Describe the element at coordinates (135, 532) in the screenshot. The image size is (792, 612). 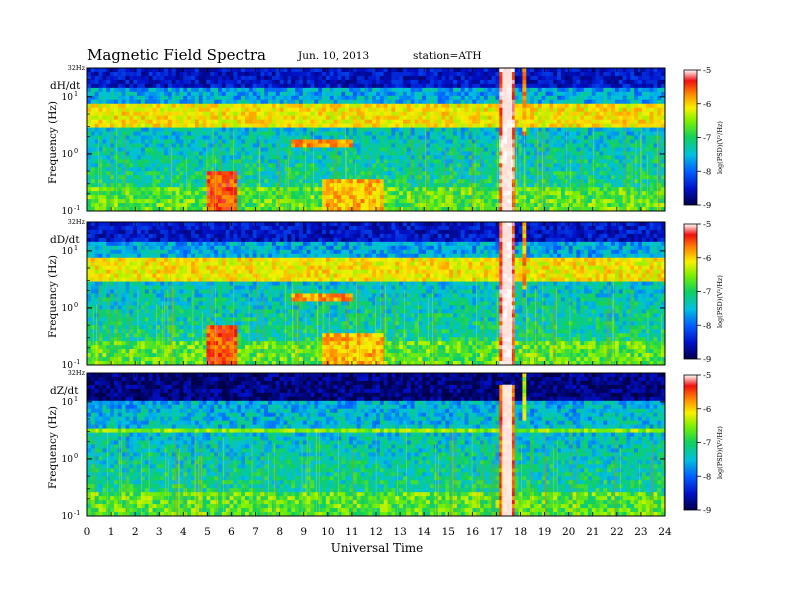
I see `x-tick-label: 2` at that location.